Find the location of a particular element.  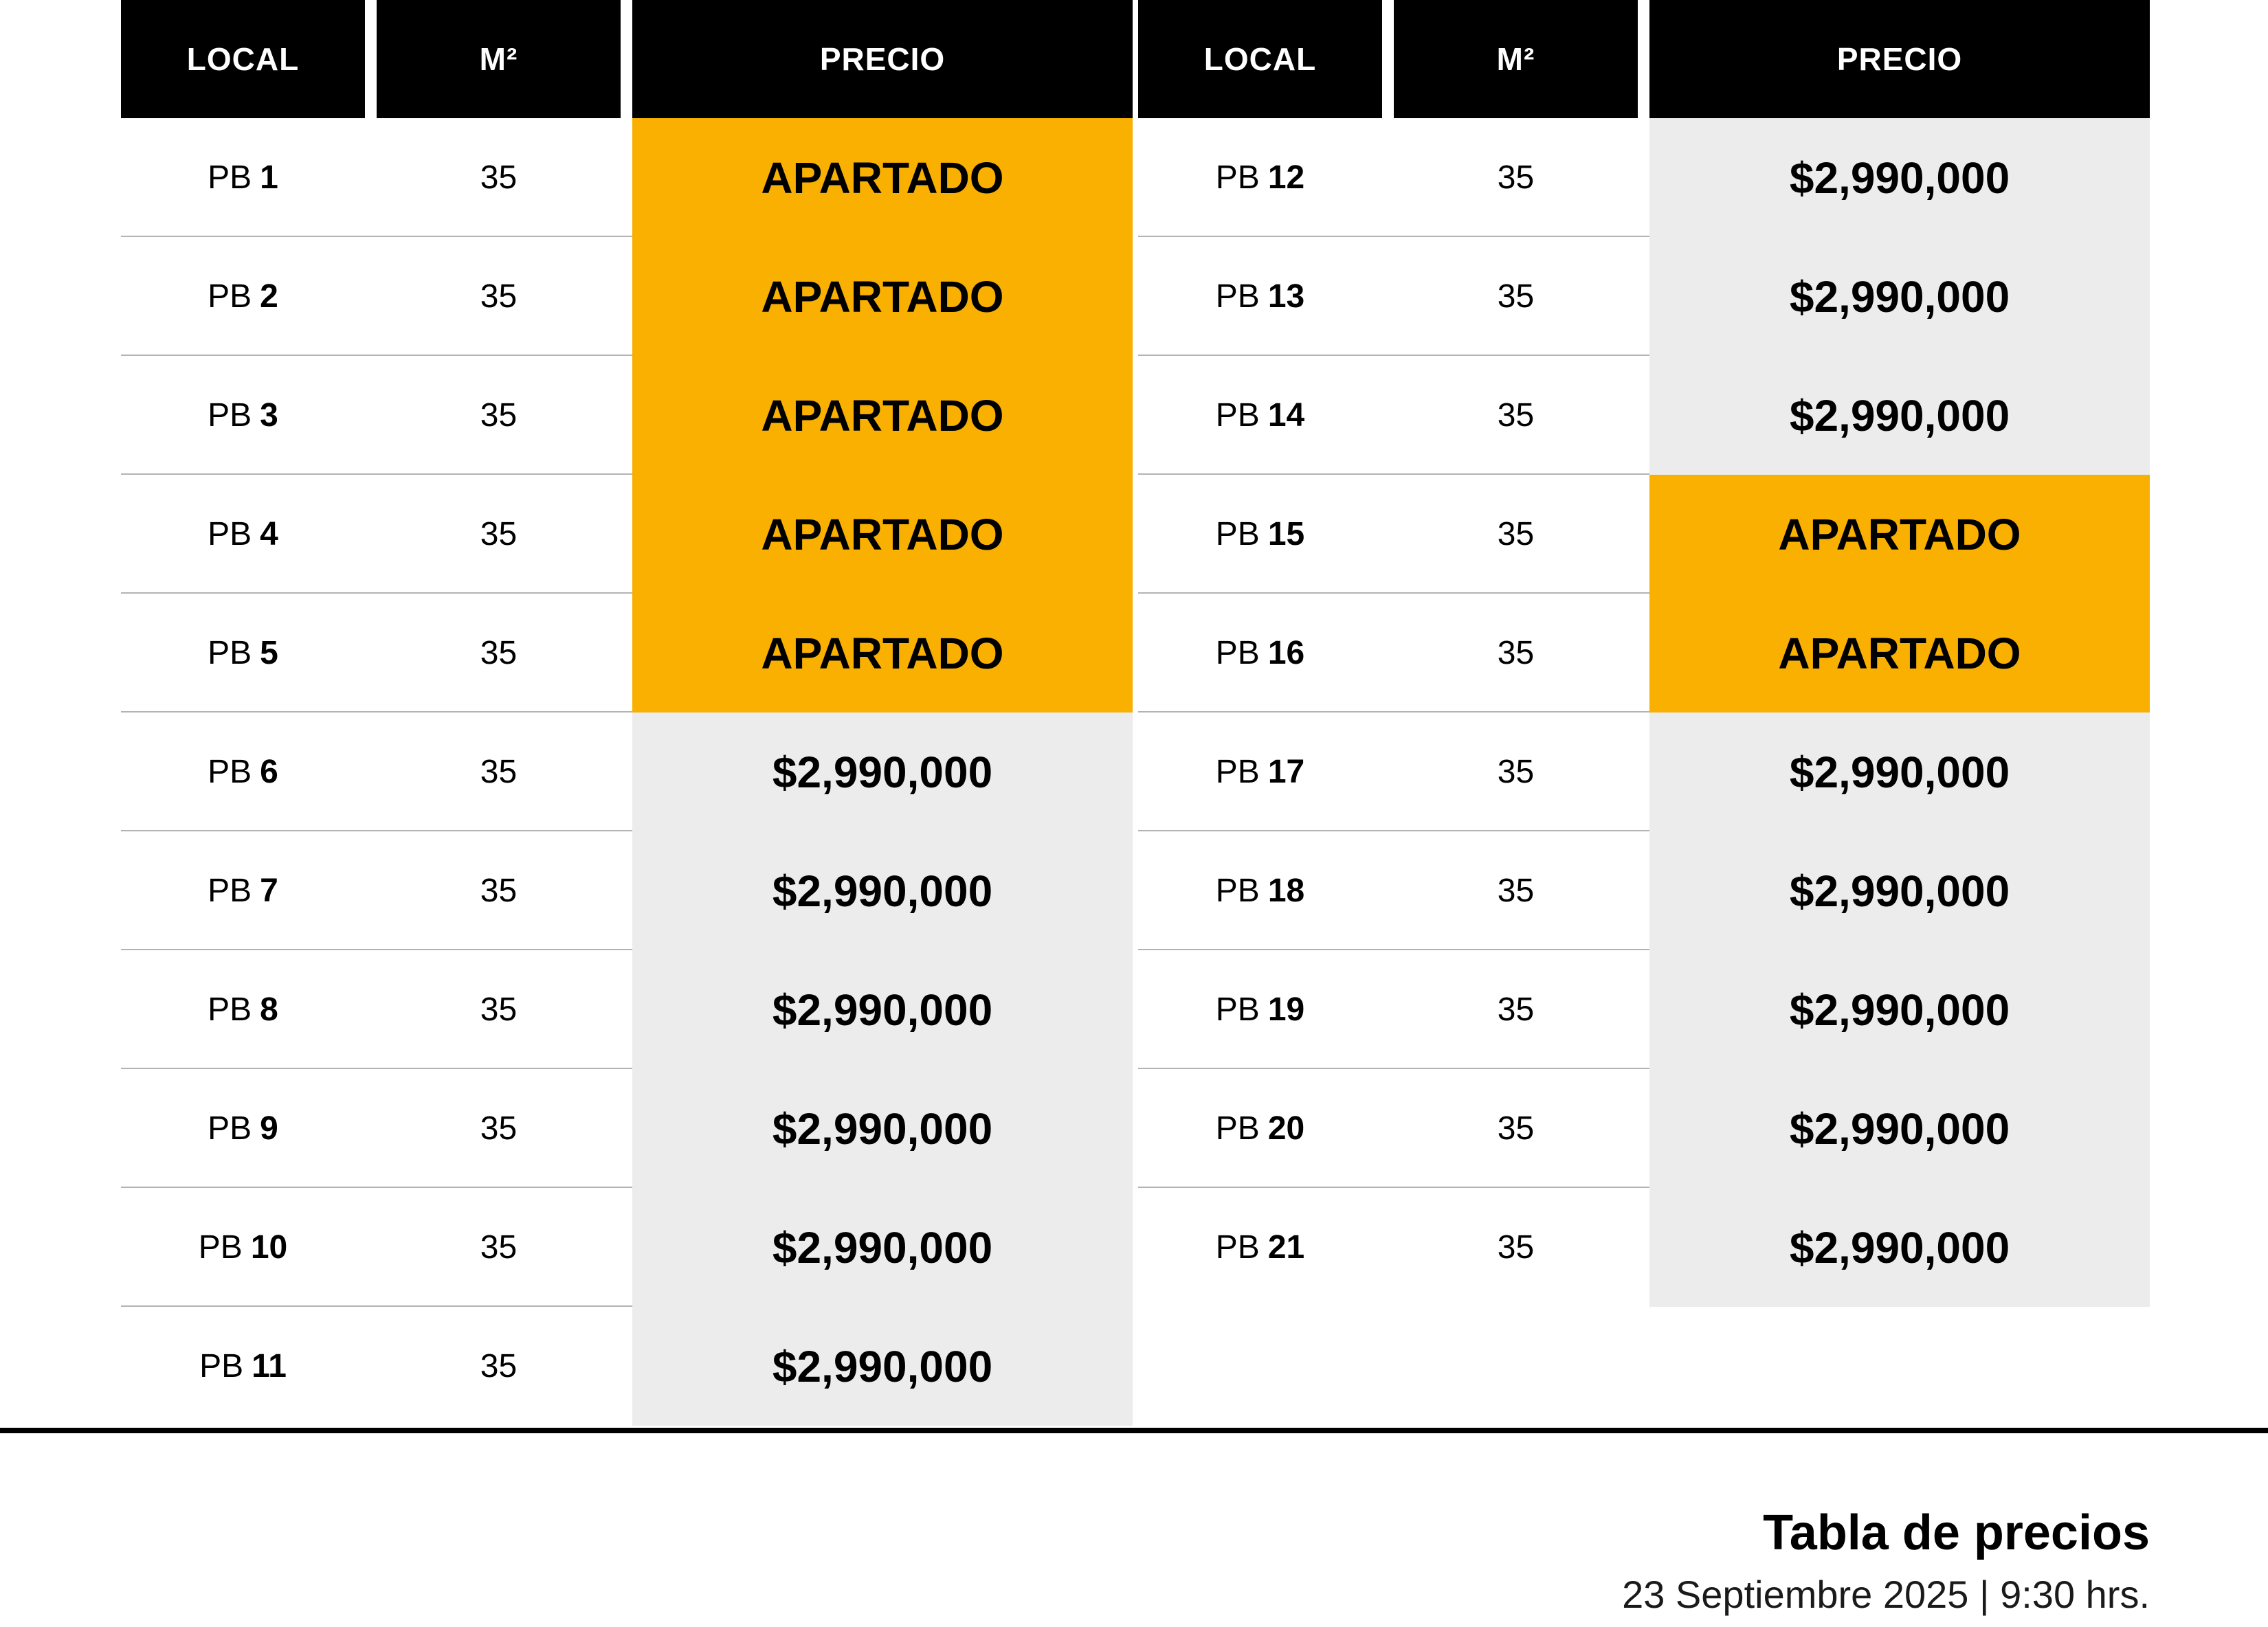

cell-local: PB 17 is located at coordinates (1260, 772).